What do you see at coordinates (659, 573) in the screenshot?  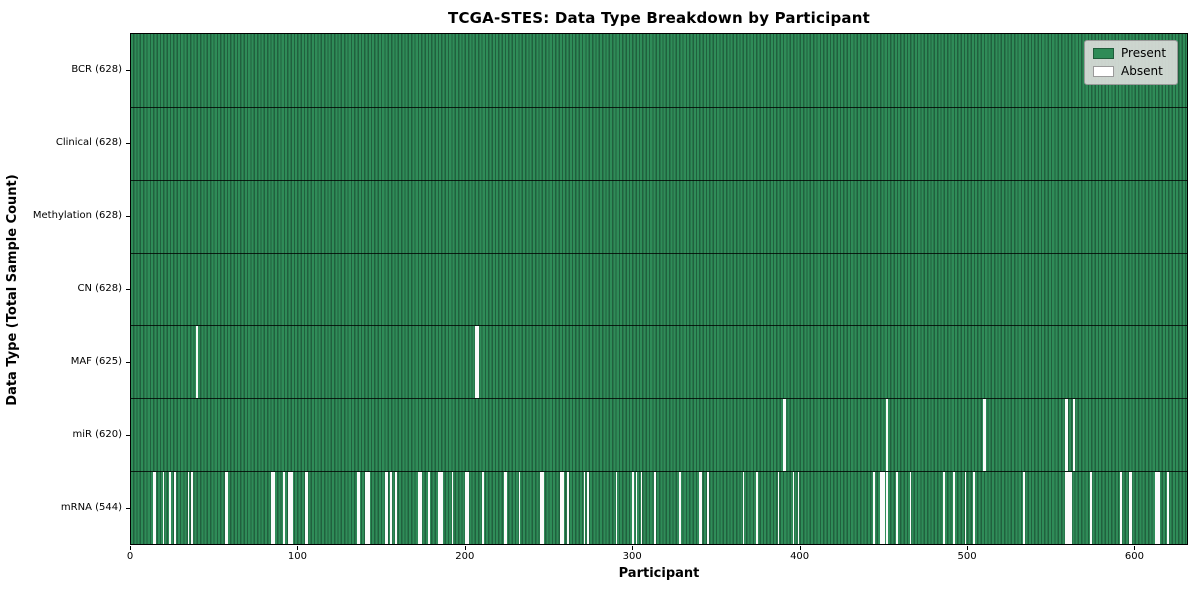 I see `x-axis-label: Participant` at bounding box center [659, 573].